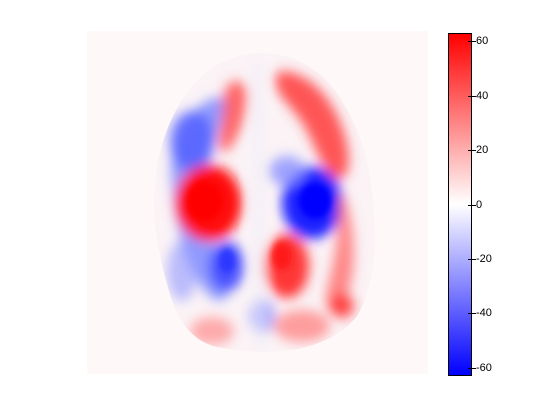  What do you see at coordinates (482, 150) in the screenshot?
I see `colorbar-tick-label: 20` at bounding box center [482, 150].